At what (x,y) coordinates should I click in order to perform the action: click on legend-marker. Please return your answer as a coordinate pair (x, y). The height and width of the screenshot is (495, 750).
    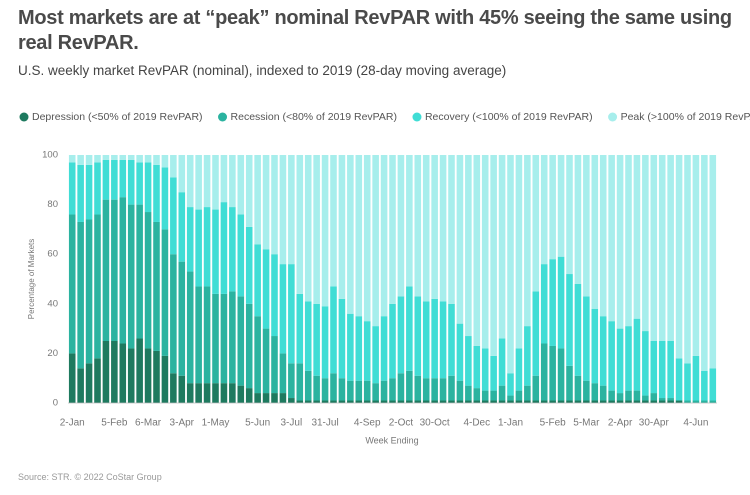
    Looking at the image, I should click on (613, 117).